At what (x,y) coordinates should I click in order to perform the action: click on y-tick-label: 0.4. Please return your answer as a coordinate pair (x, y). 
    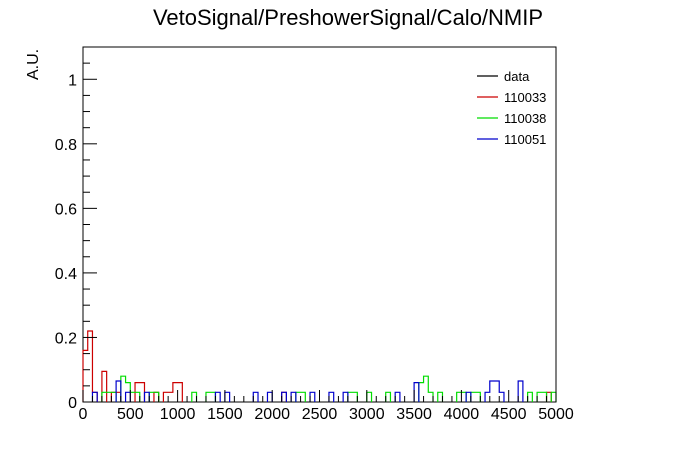
    Looking at the image, I should click on (66, 274).